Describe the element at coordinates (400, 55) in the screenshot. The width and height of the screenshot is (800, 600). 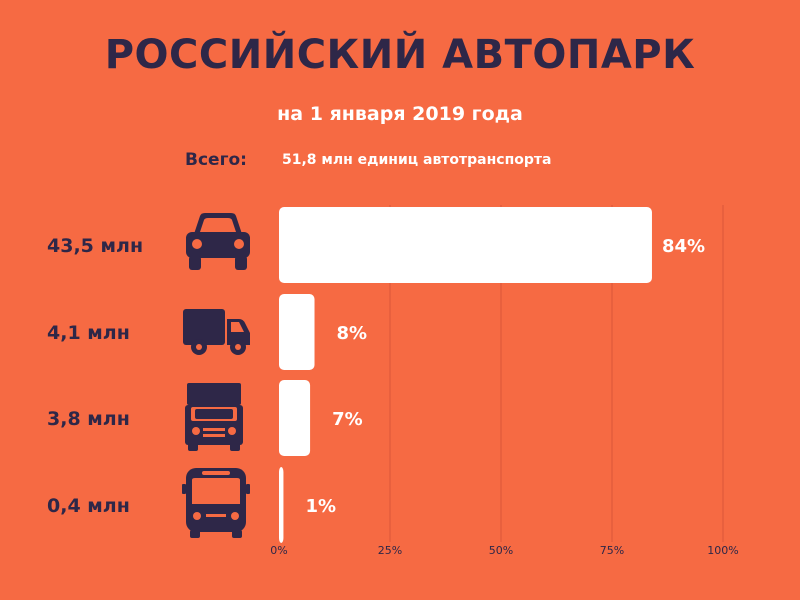
I see `chart-title: РОССИЙСКИЙ АВТОПАРК` at that location.